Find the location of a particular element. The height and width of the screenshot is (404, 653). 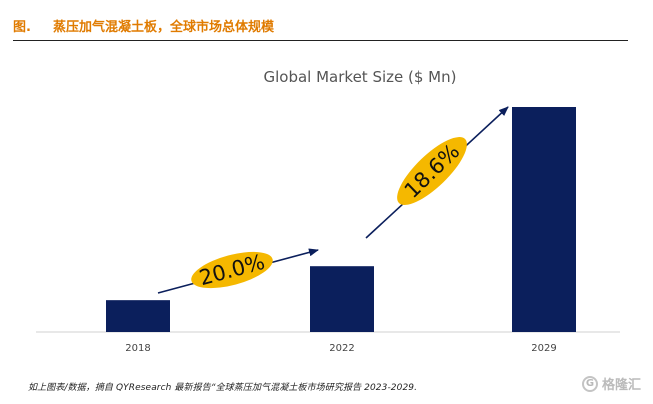

g-logo-icon: G is located at coordinates (589, 383).